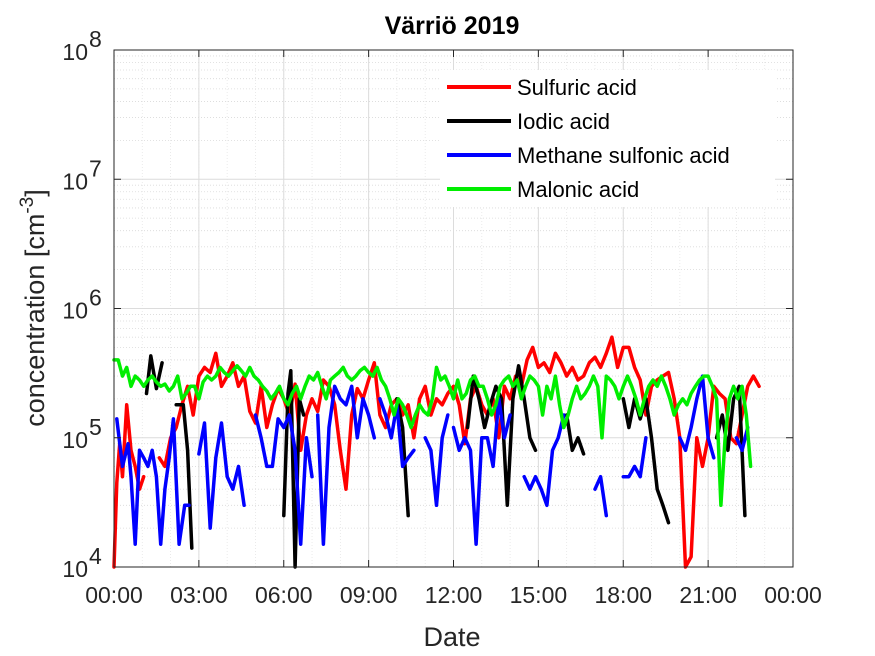  What do you see at coordinates (35, 193) in the screenshot?
I see `y-axis-label-close: ]` at bounding box center [35, 193].